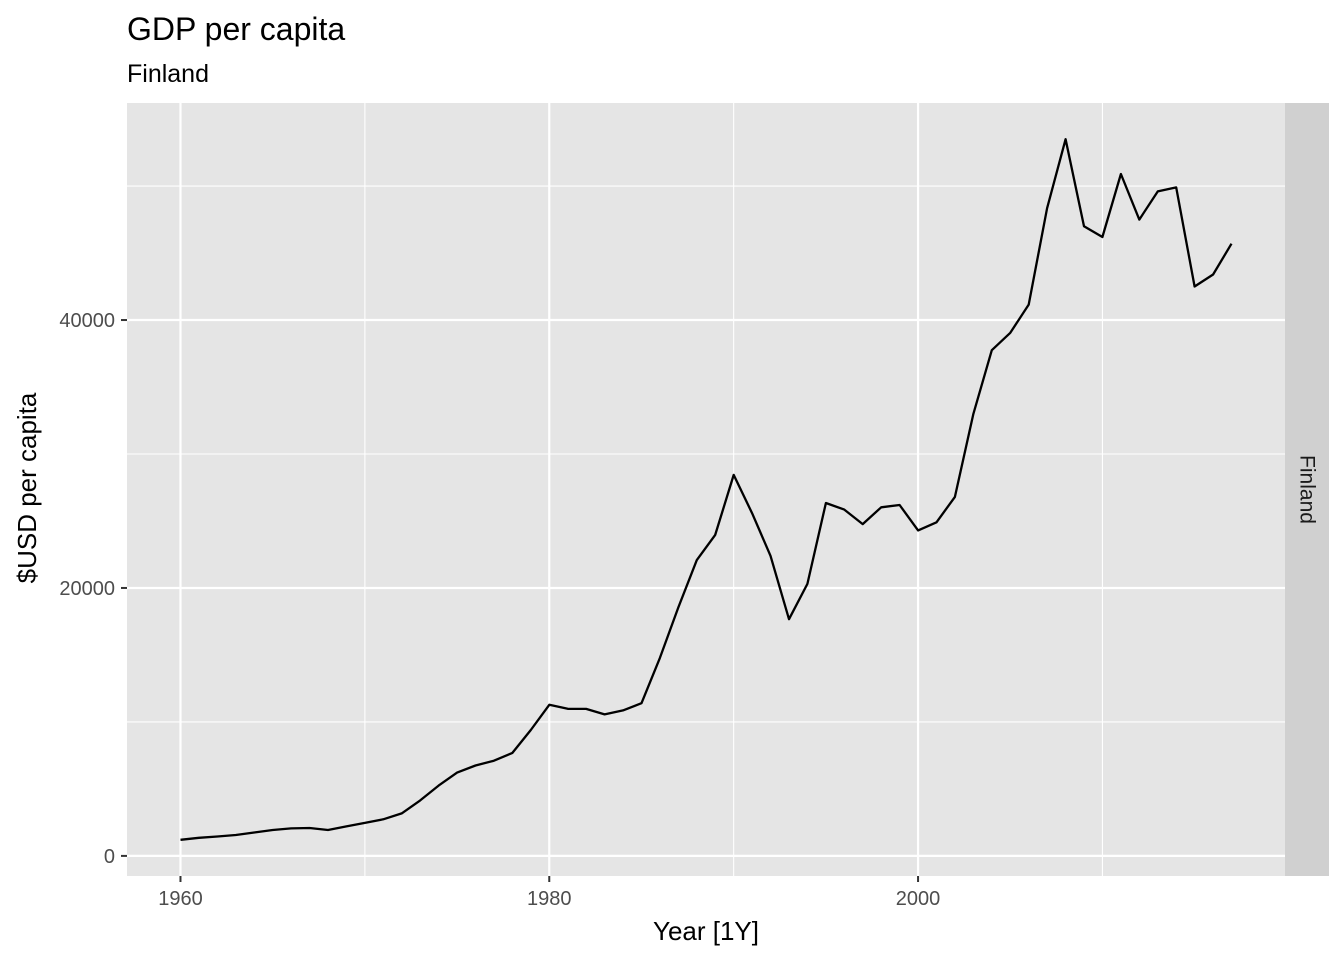 The height and width of the screenshot is (960, 1344). What do you see at coordinates (706, 931) in the screenshot?
I see `x-axis-title: Year [1Y]` at bounding box center [706, 931].